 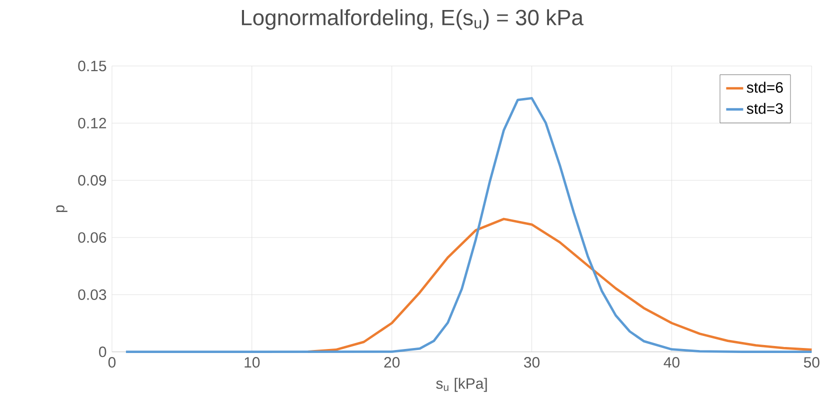 What do you see at coordinates (62, 208) in the screenshot?
I see `y-axis-title: p` at bounding box center [62, 208].